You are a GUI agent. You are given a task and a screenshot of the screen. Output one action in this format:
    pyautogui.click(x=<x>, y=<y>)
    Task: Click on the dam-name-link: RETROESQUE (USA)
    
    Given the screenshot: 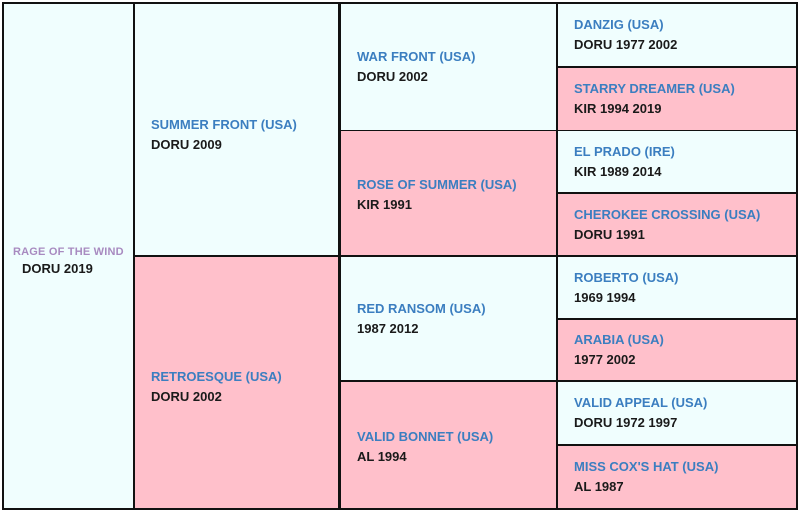 What is the action you would take?
    pyautogui.click(x=216, y=376)
    